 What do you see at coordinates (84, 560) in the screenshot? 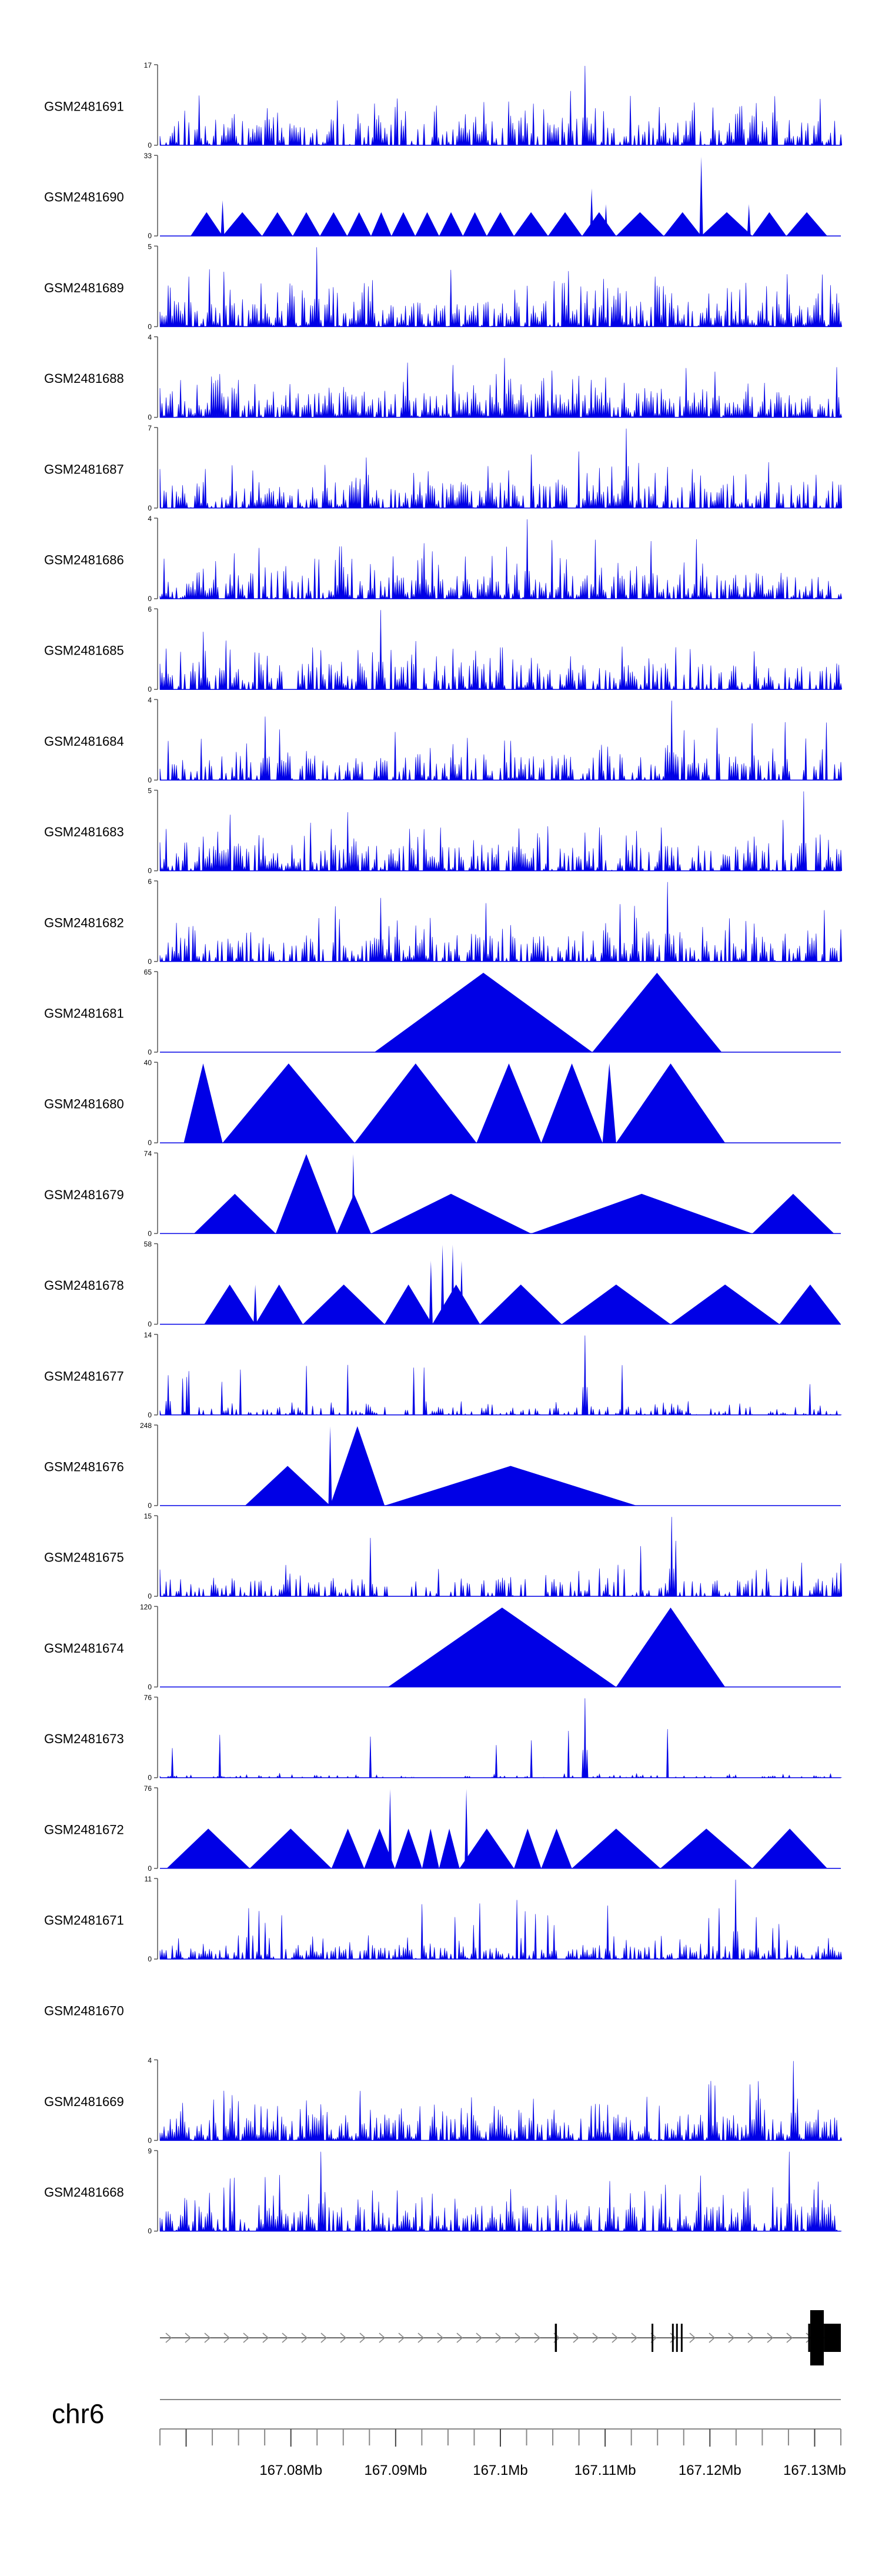
I see `track-label: GSM2481686` at bounding box center [84, 560].